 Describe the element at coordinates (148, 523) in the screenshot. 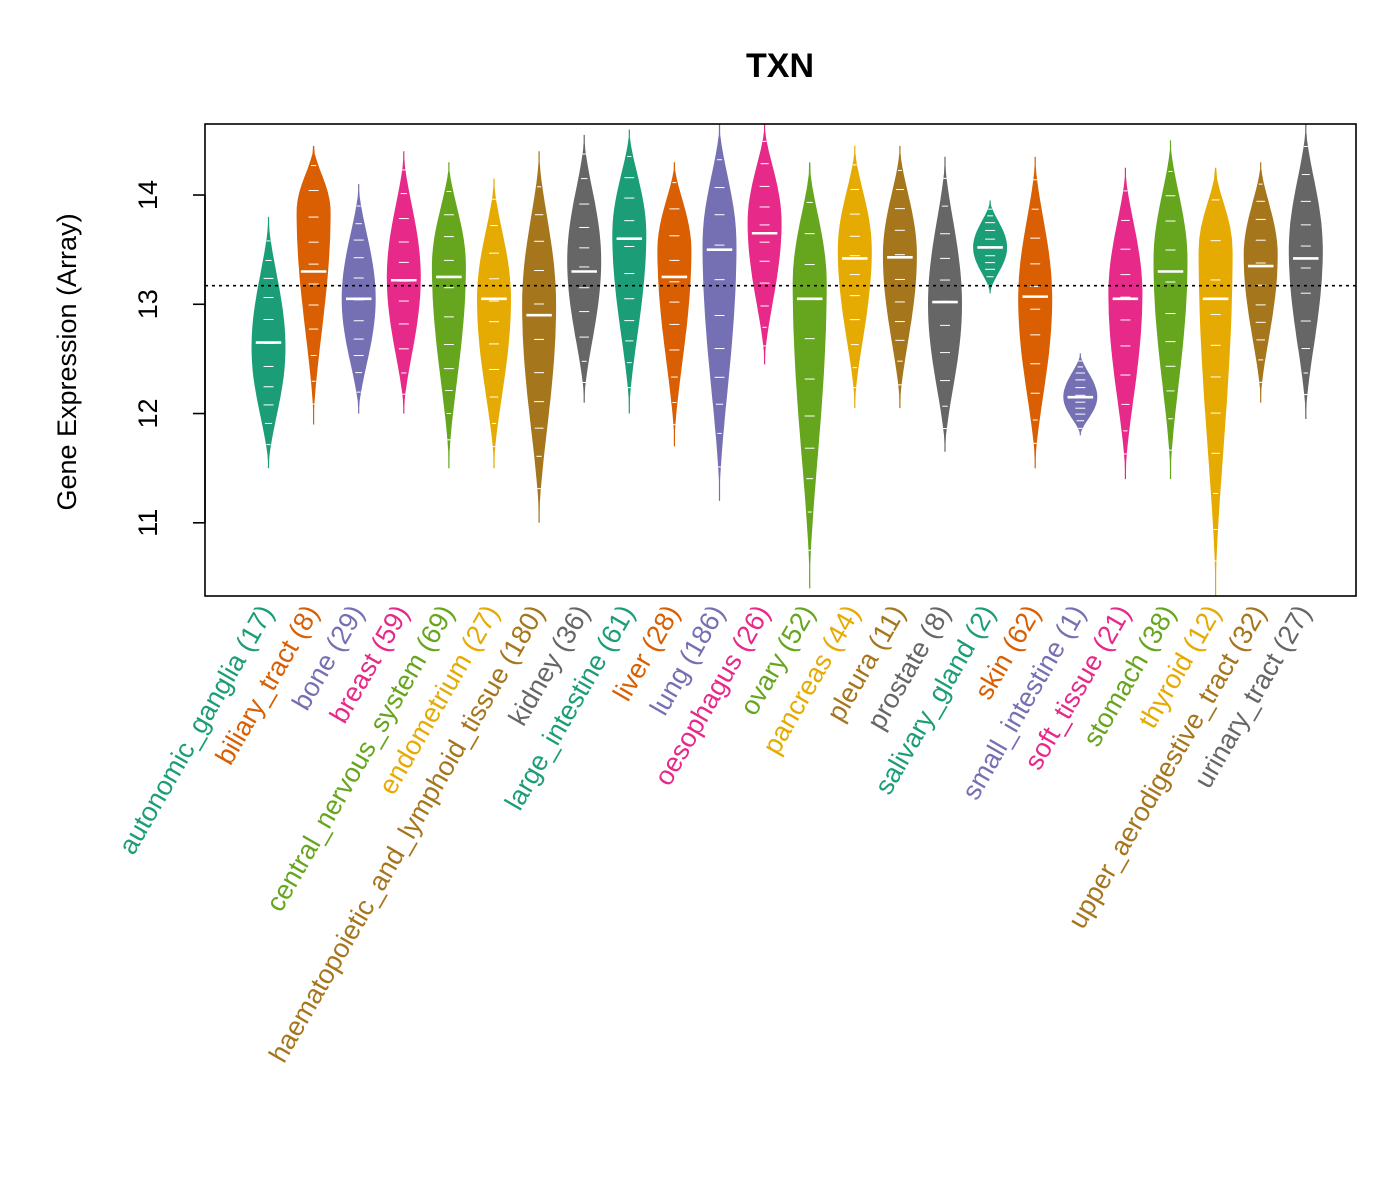

I see `y-tick-label: 11` at that location.